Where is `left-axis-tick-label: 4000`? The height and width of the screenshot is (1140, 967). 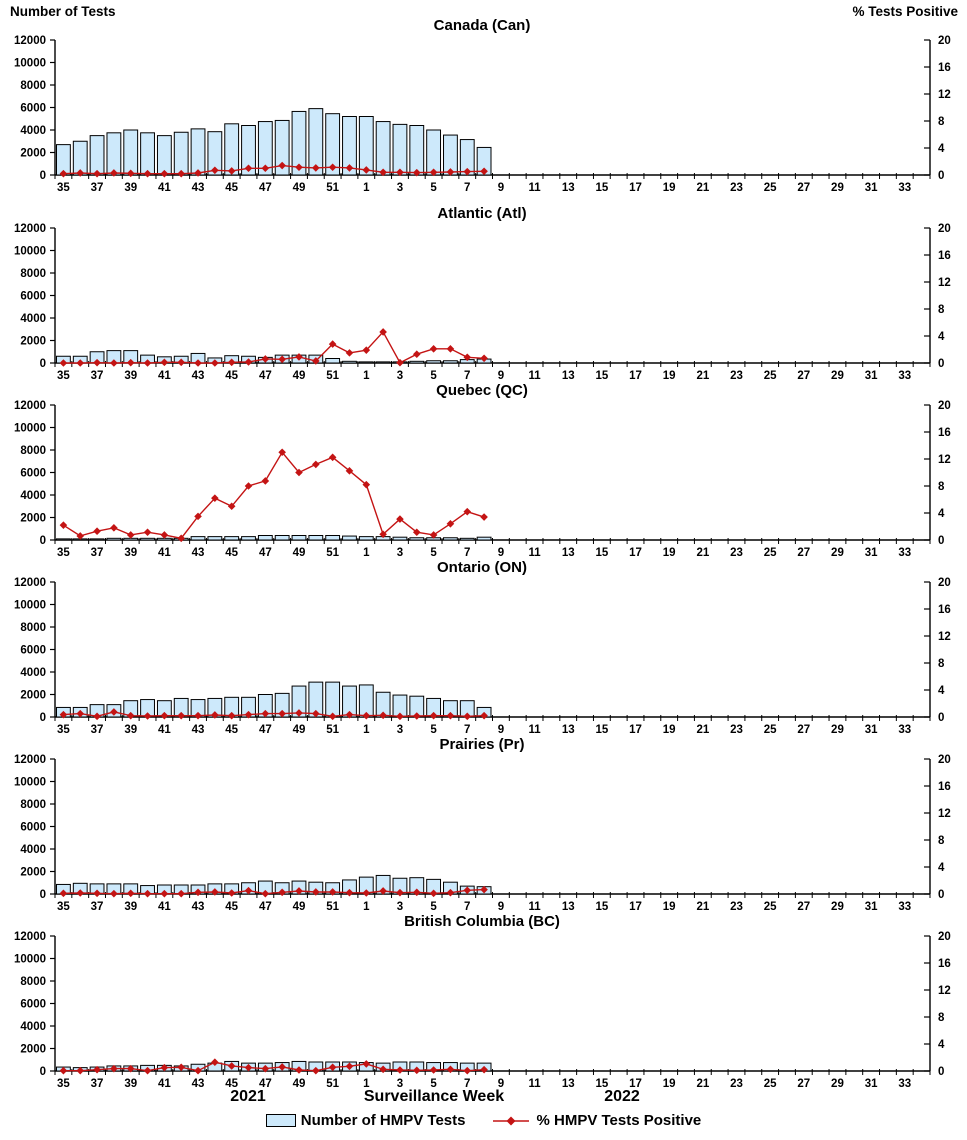
left-axis-tick-label: 4000 is located at coordinates (33, 1027).